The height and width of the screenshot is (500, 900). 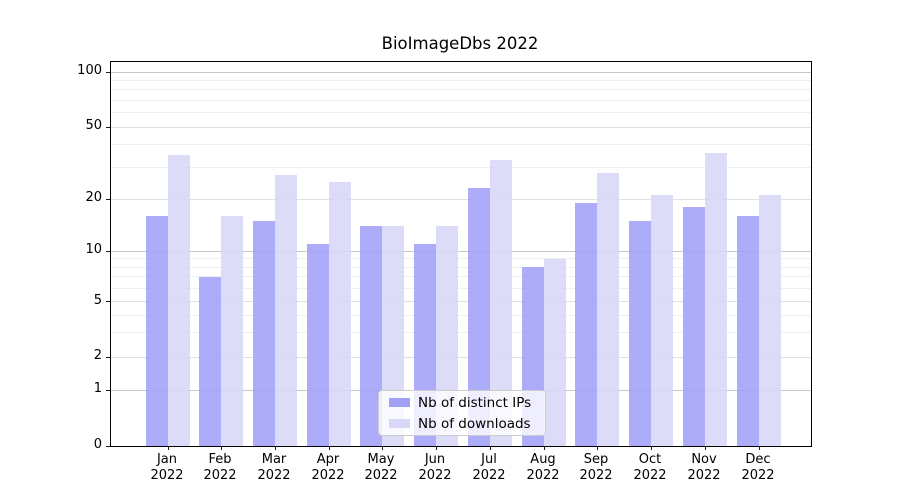 I want to click on x-label-month: Dec, so click(x=758, y=459).